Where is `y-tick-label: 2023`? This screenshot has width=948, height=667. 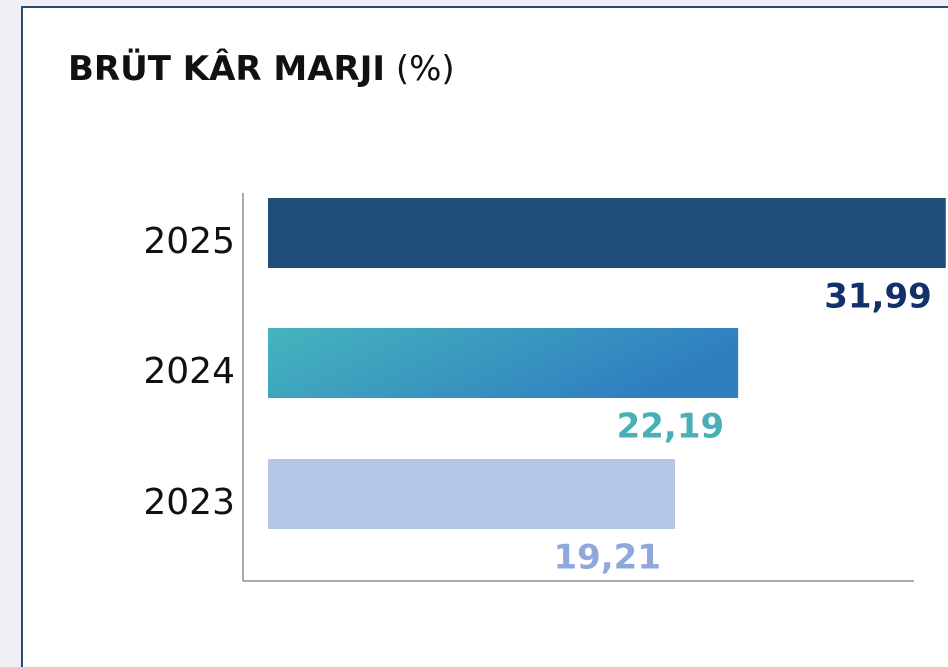
y-tick-label: 2023 is located at coordinates (189, 502).